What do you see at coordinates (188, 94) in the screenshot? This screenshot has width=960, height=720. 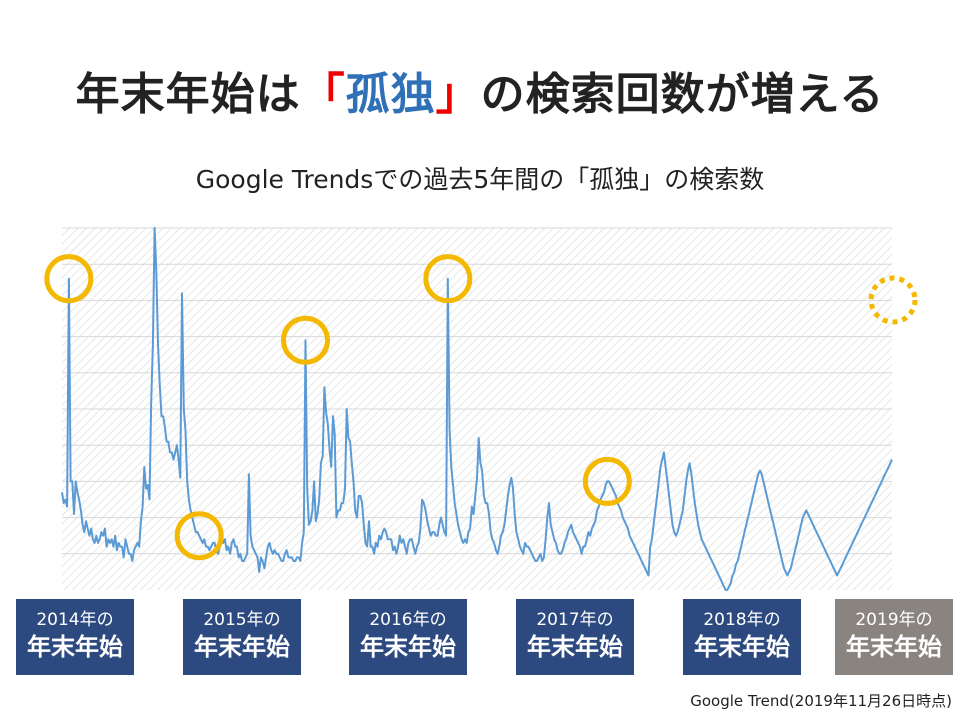 I see `title-before: 年末年始は` at bounding box center [188, 94].